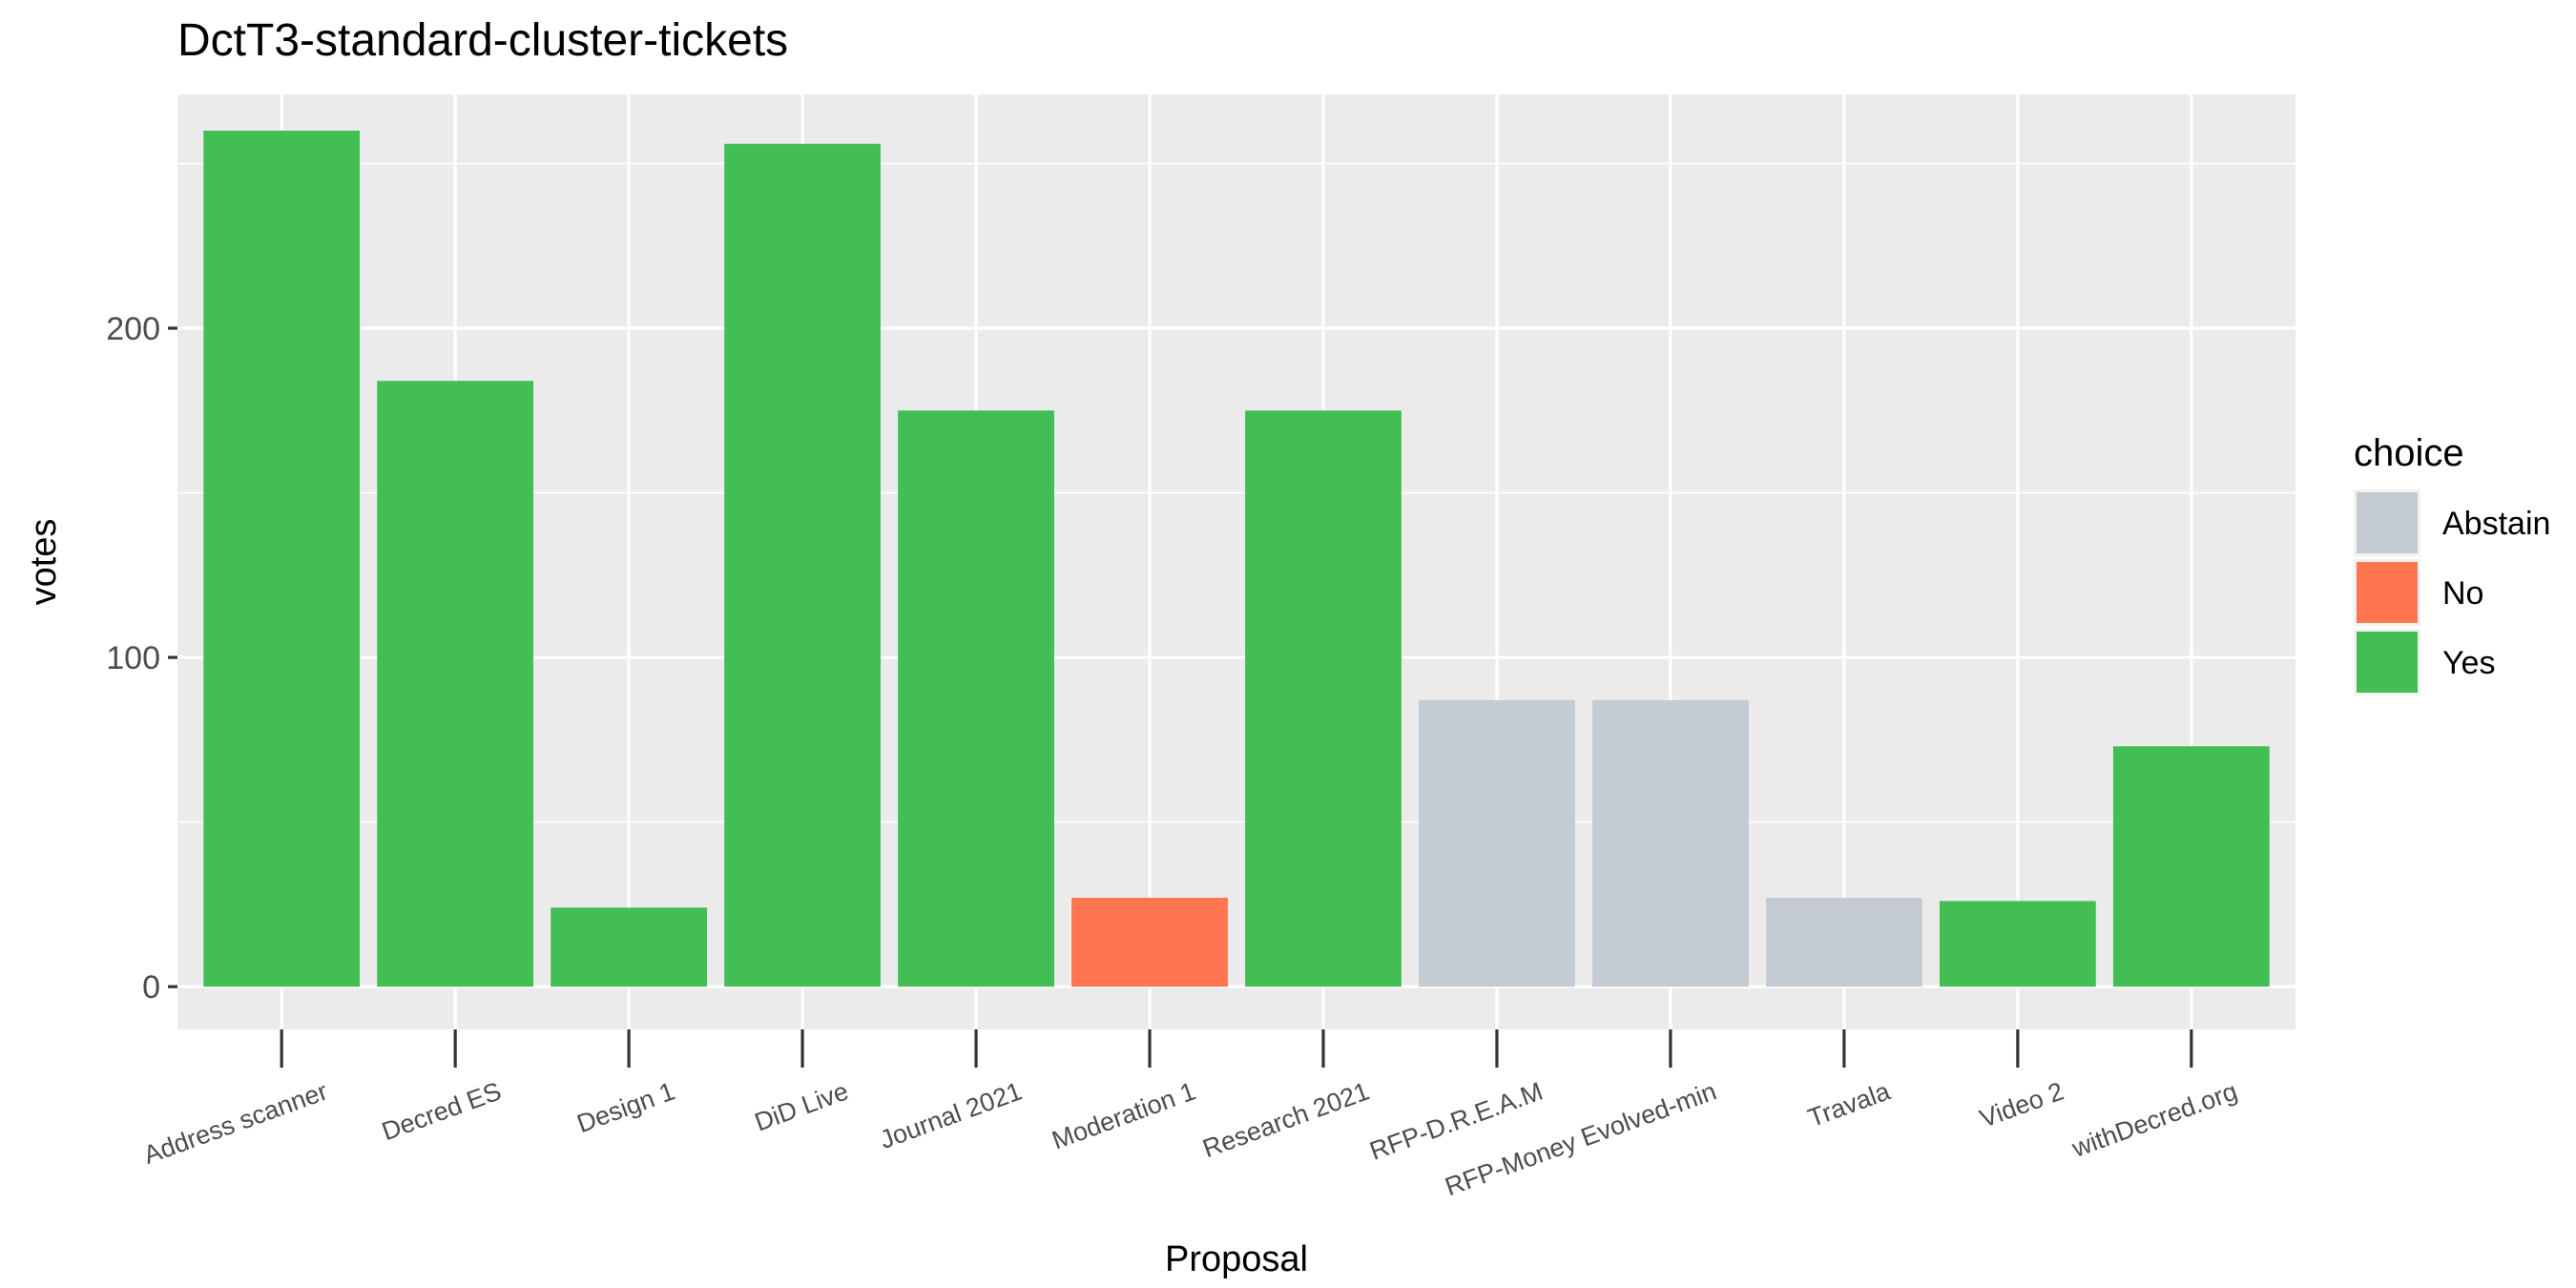 The height and width of the screenshot is (1288, 2576). I want to click on y-tick-label: 200, so click(133, 329).